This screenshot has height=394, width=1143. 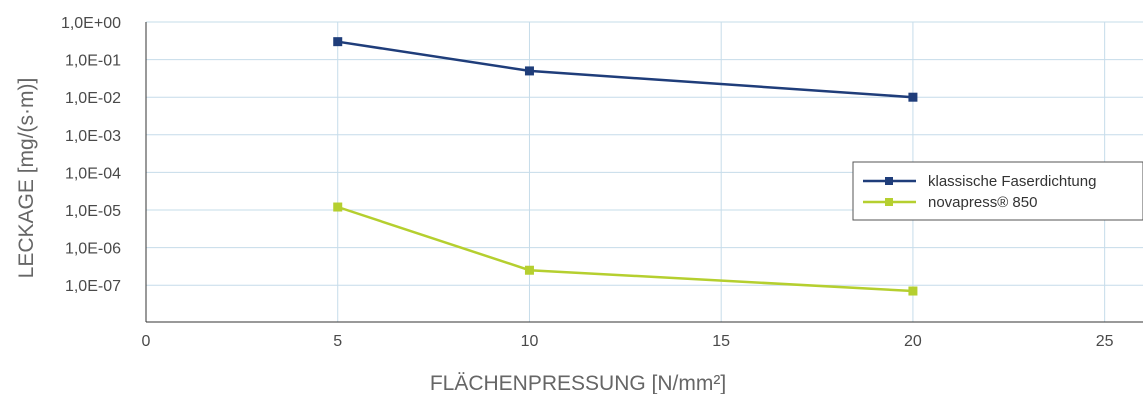 I want to click on x-tick-label: 25, so click(x=1105, y=341).